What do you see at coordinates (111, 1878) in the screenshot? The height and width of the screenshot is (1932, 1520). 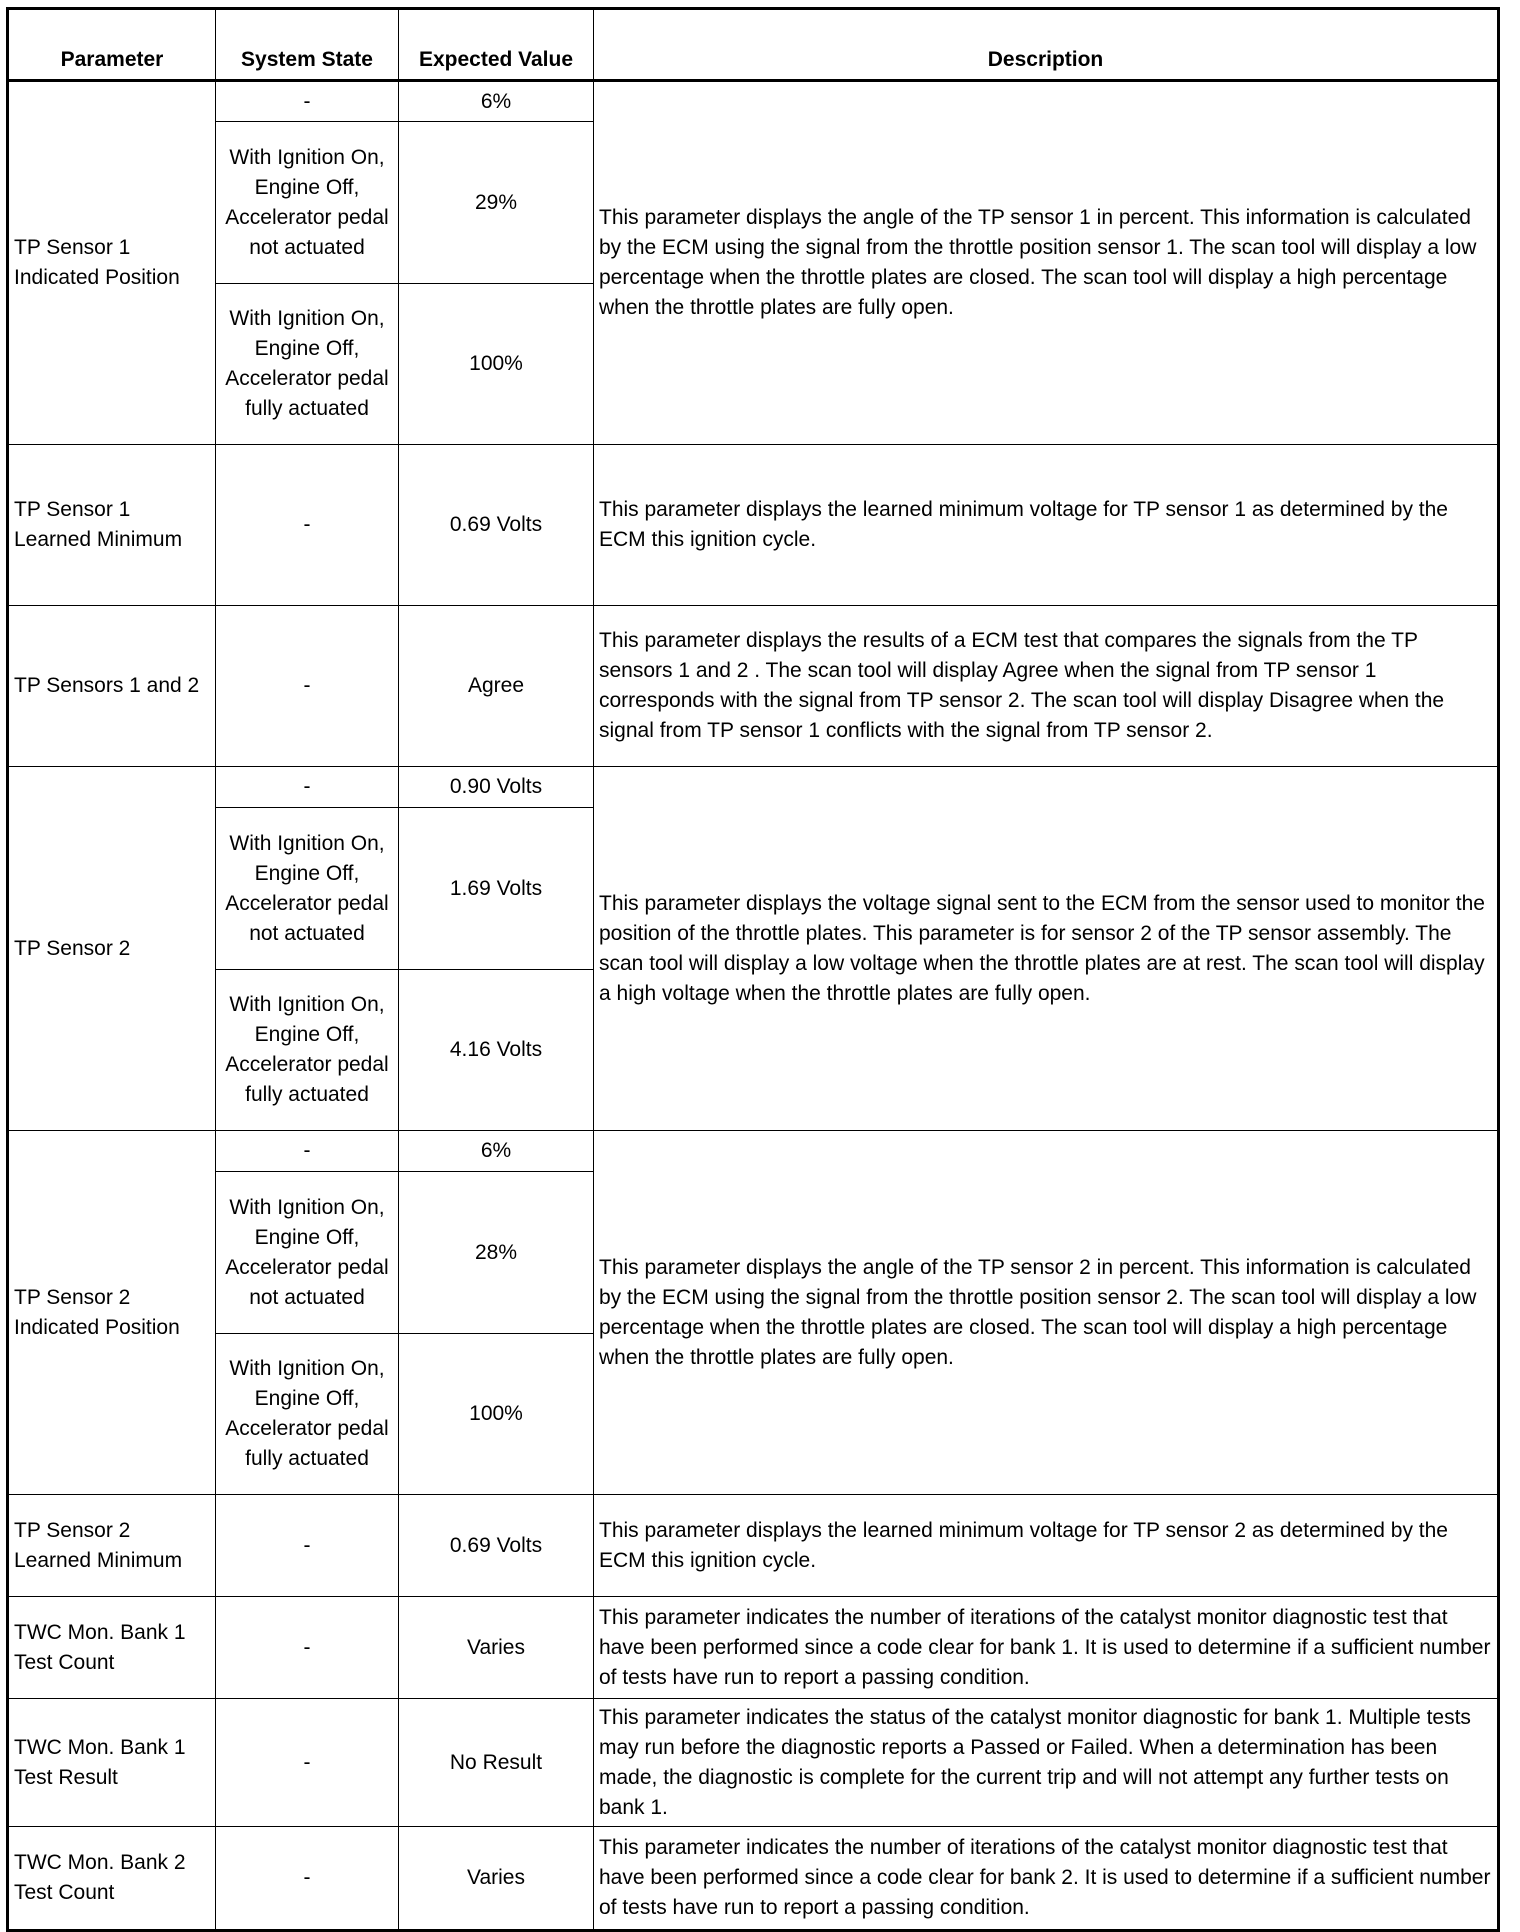 I see `parameter-cell: TWC Mon. Bank 2 Test Count` at bounding box center [111, 1878].